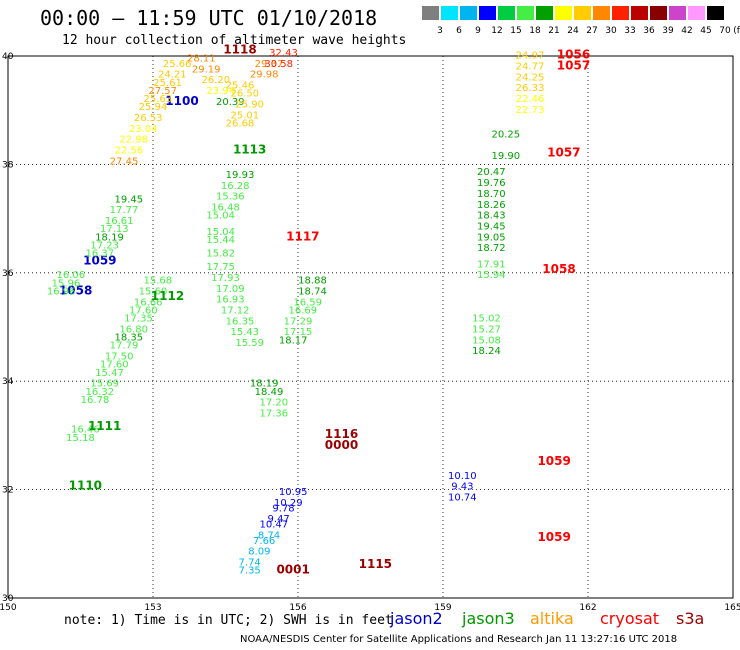 The width and height of the screenshot is (740, 650). What do you see at coordinates (298, 321) in the screenshot?
I see `wave-height-value-jason3: 17.29` at bounding box center [298, 321].